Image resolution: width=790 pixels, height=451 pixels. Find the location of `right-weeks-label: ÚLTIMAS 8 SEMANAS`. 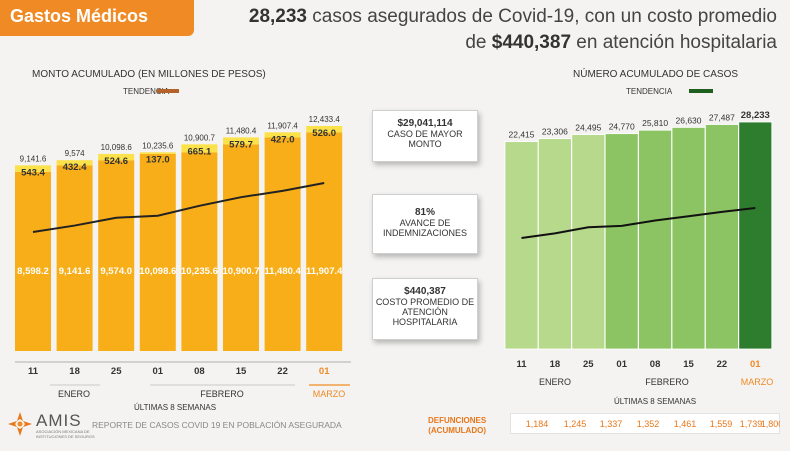

right-weeks-label: ÚLTIMAS 8 SEMANAS is located at coordinates (655, 401).